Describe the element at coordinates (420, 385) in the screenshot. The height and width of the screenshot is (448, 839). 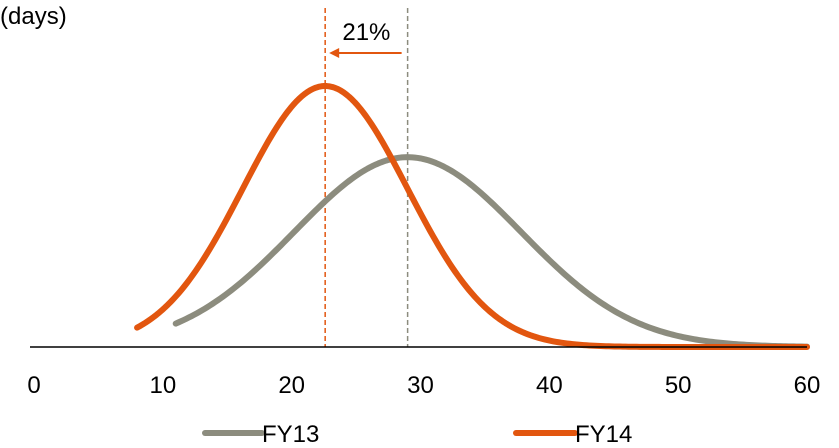
I see `x-tick-label: 30` at that location.